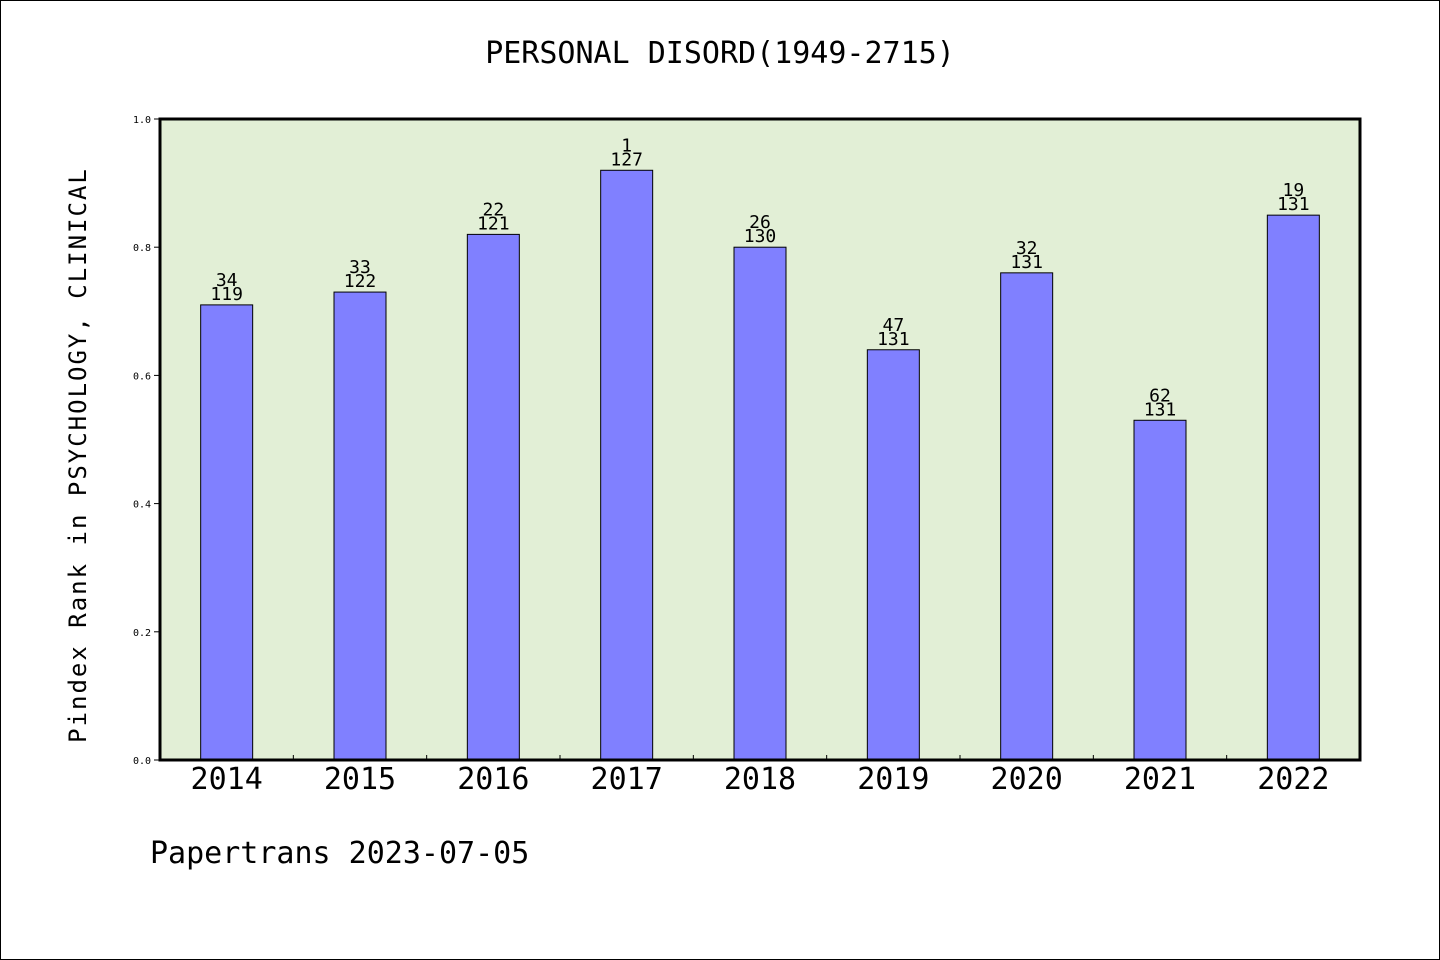 The width and height of the screenshot is (1440, 960). Describe the element at coordinates (142, 633) in the screenshot. I see `y-tick-label-0.2: 0.2` at that location.